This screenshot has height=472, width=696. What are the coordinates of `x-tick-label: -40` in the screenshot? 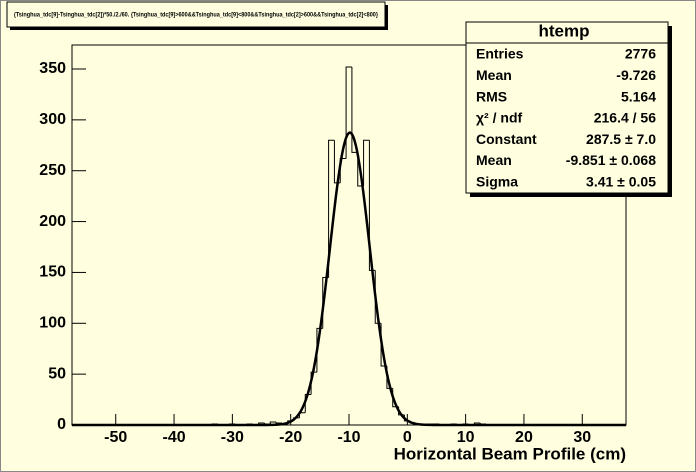 It's located at (173, 437).